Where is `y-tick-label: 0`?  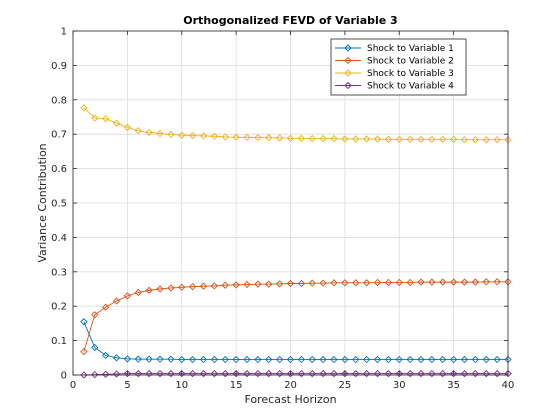
y-tick-label: 0 is located at coordinates (64, 376).